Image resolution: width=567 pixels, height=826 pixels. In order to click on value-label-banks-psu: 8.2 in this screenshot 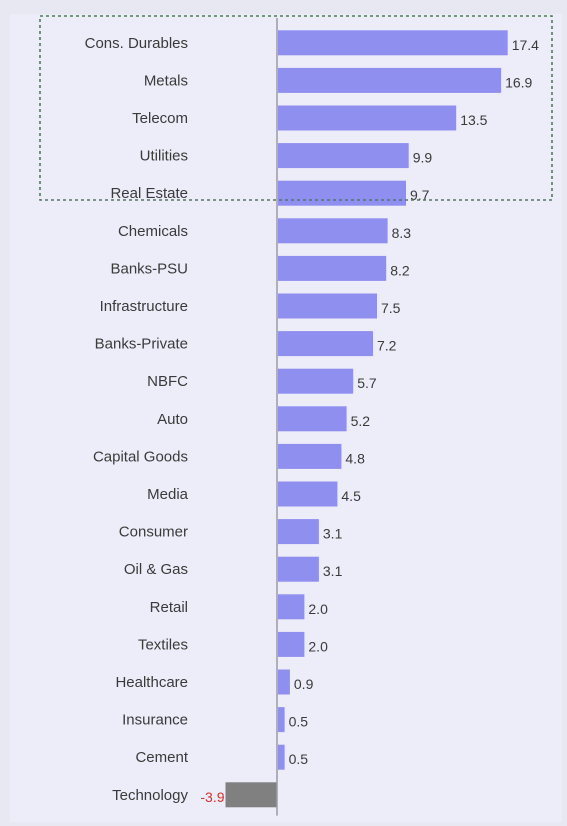, I will do `click(400, 270)`.